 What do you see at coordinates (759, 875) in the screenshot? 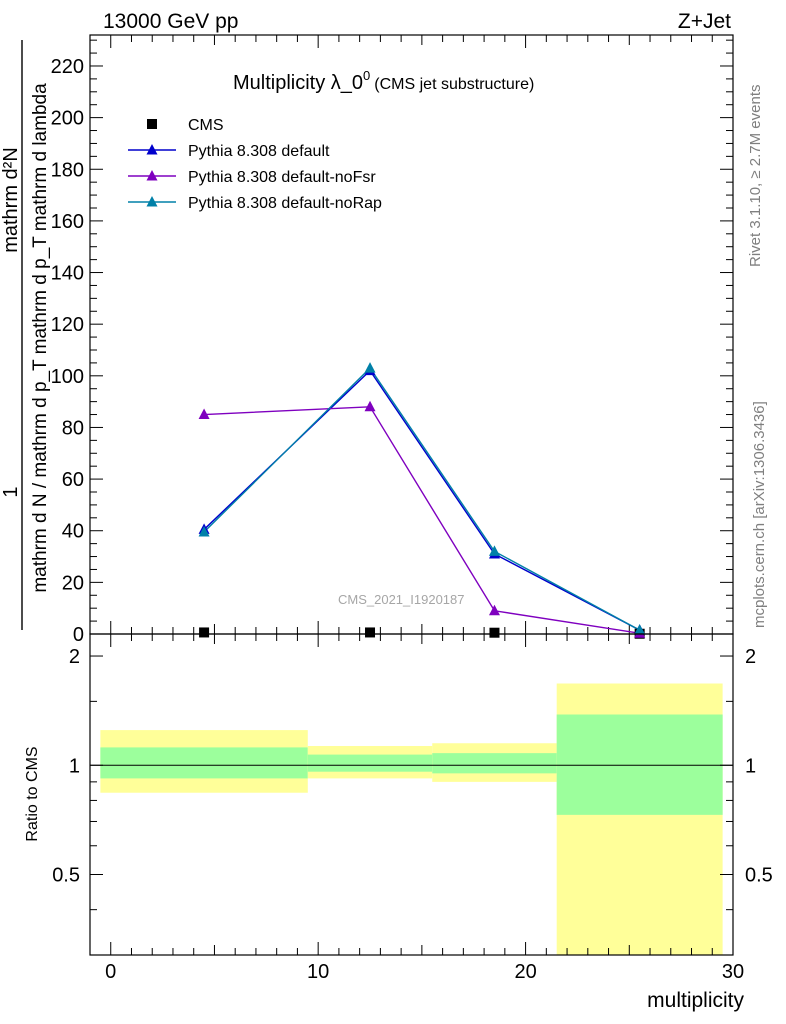
I see `ratio-y-tick-label-right: 0.5` at bounding box center [759, 875].